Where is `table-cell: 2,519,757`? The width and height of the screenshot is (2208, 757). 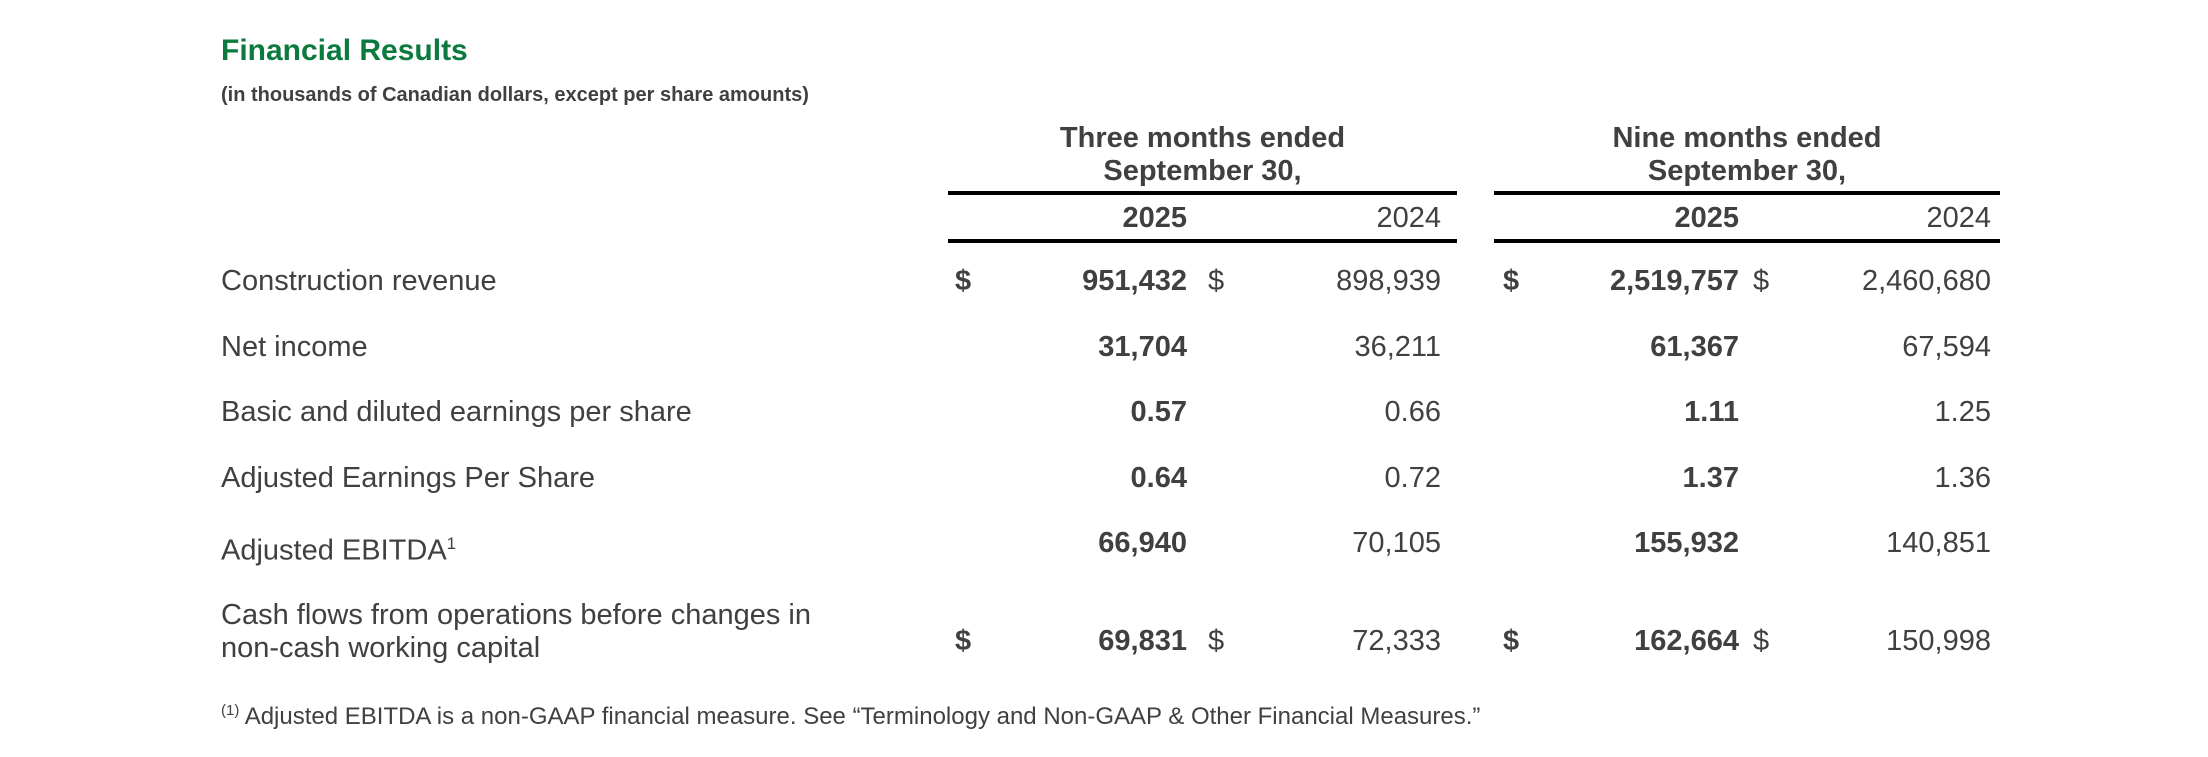 table-cell: 2,519,757 is located at coordinates (1674, 281).